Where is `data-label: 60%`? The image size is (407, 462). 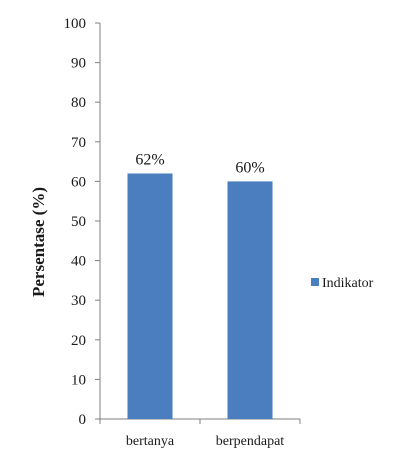 data-label: 60% is located at coordinates (249, 167).